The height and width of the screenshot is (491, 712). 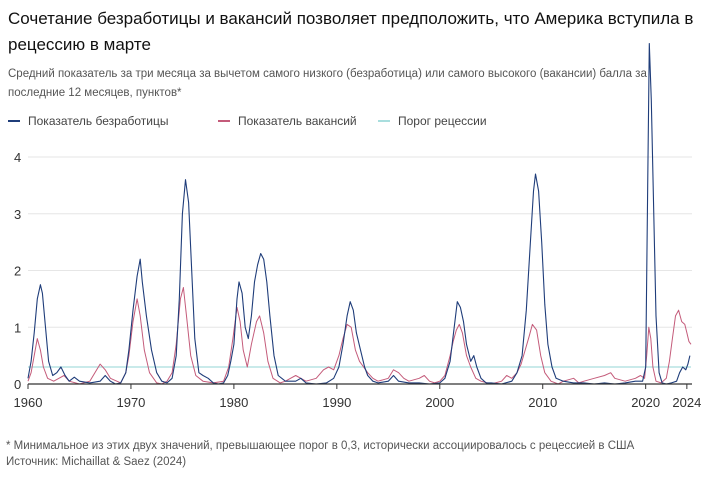 What do you see at coordinates (17, 384) in the screenshot?
I see `y-tick-label: 0` at bounding box center [17, 384].